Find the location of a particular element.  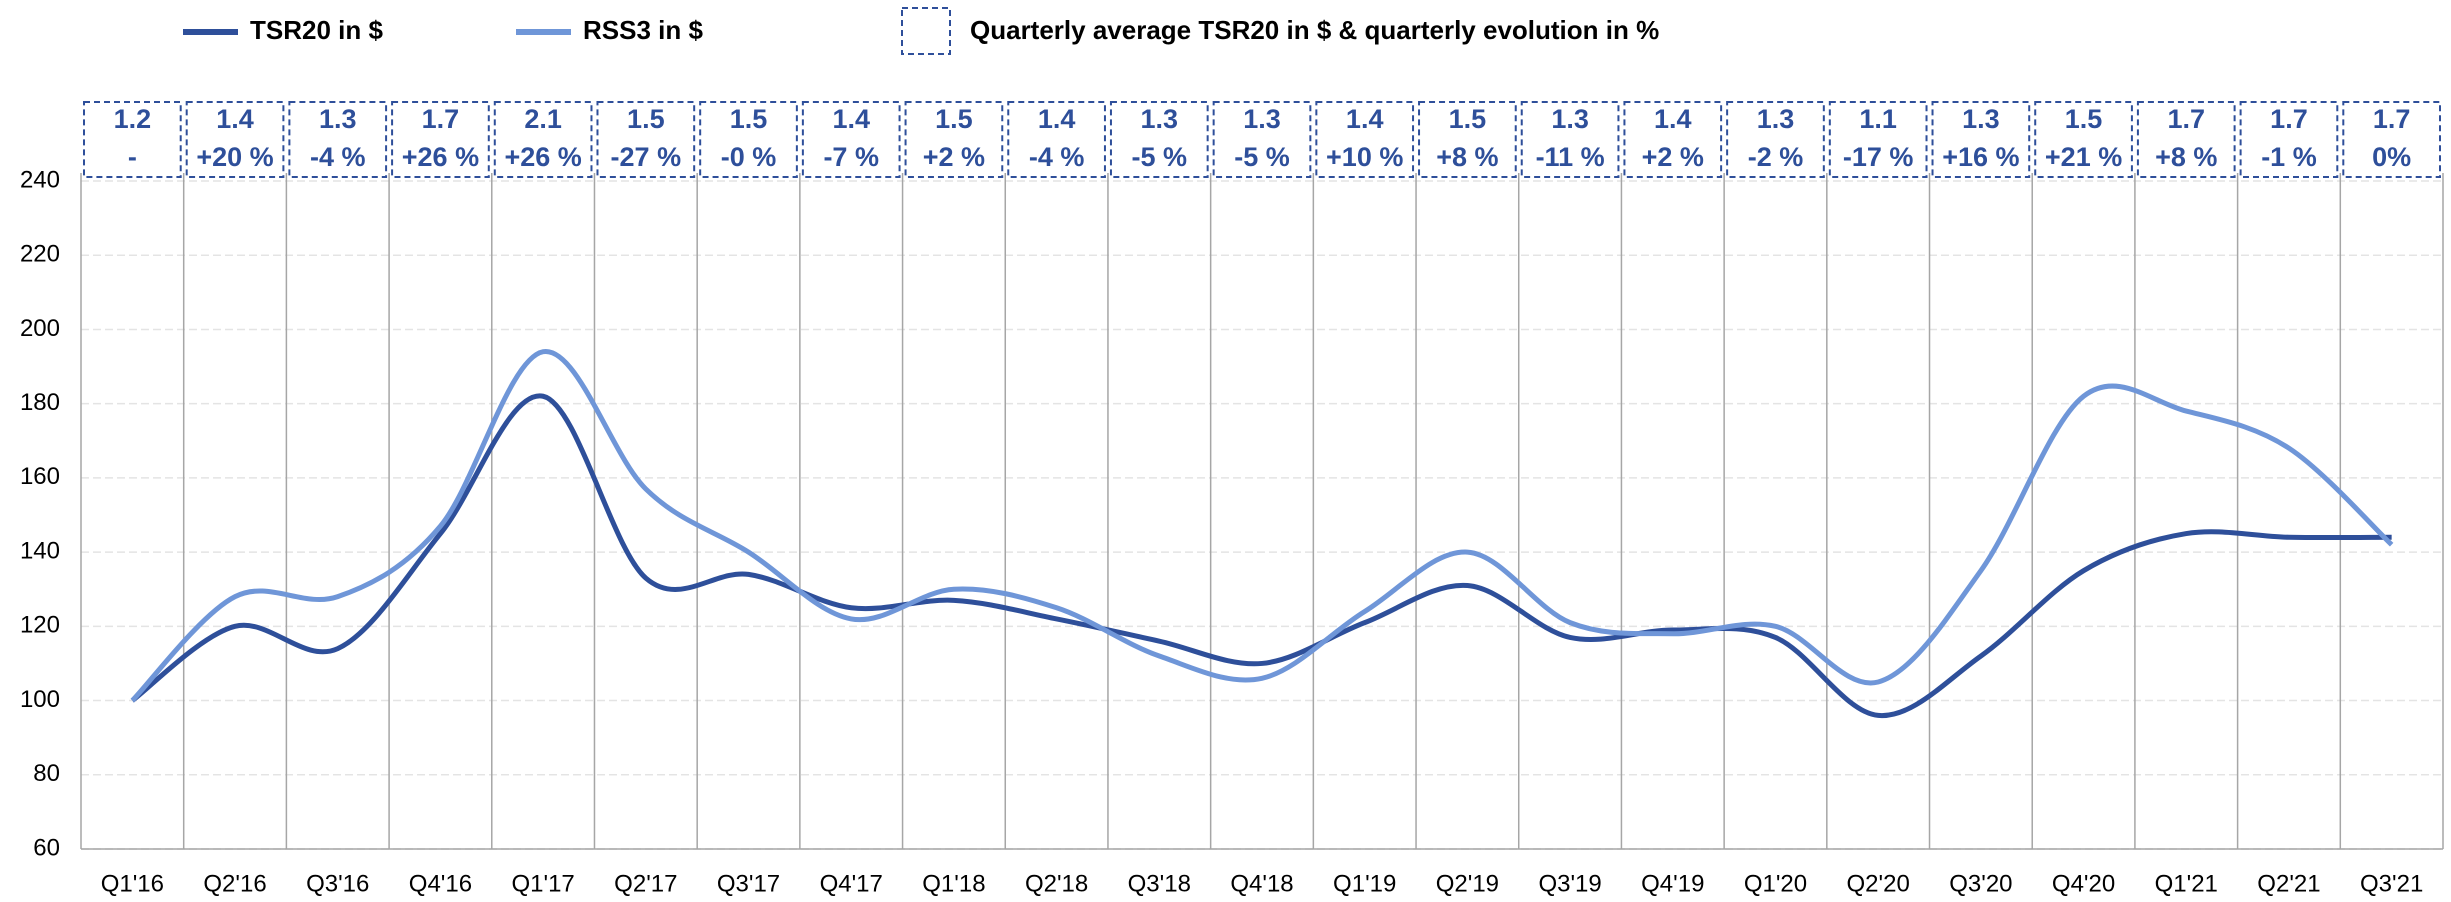

quarterly-evolution: -5 % is located at coordinates (1160, 157).